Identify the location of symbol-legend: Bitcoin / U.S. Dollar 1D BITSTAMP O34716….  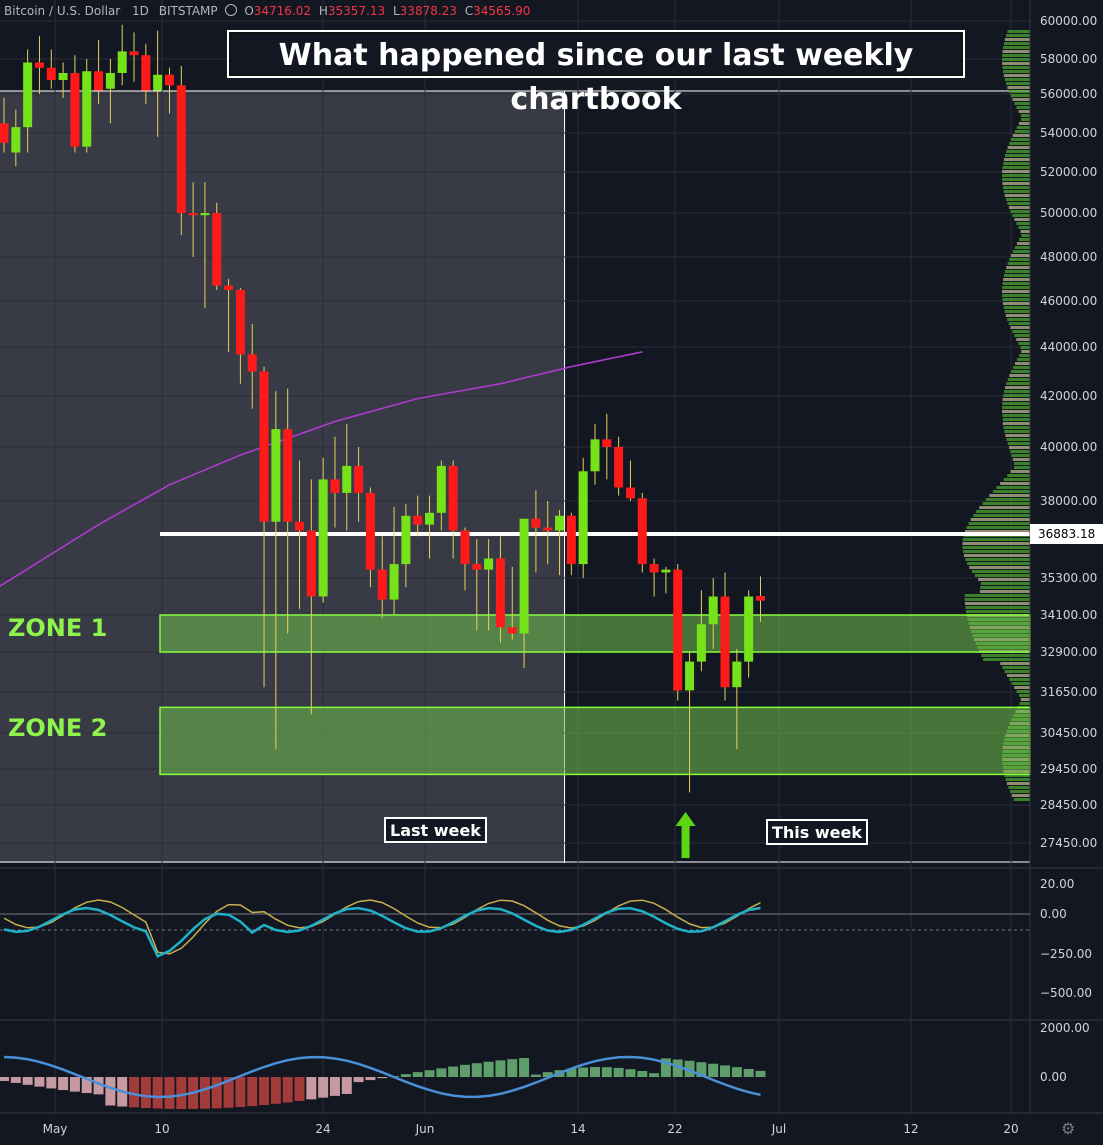
(267, 11).